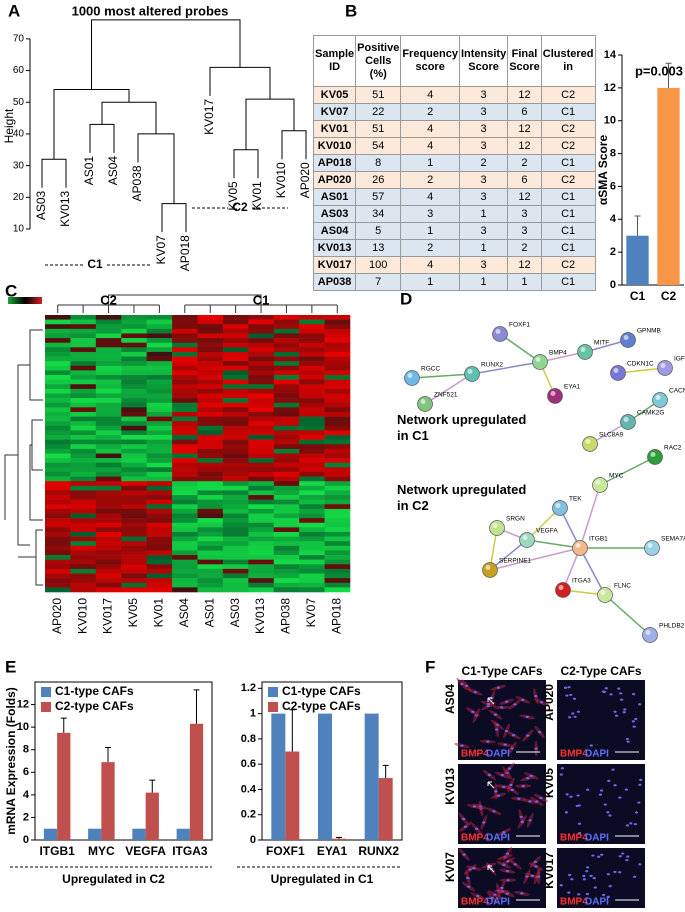 This screenshot has height=912, width=685. Describe the element at coordinates (583, 349) in the screenshot. I see `node-highlight` at that location.